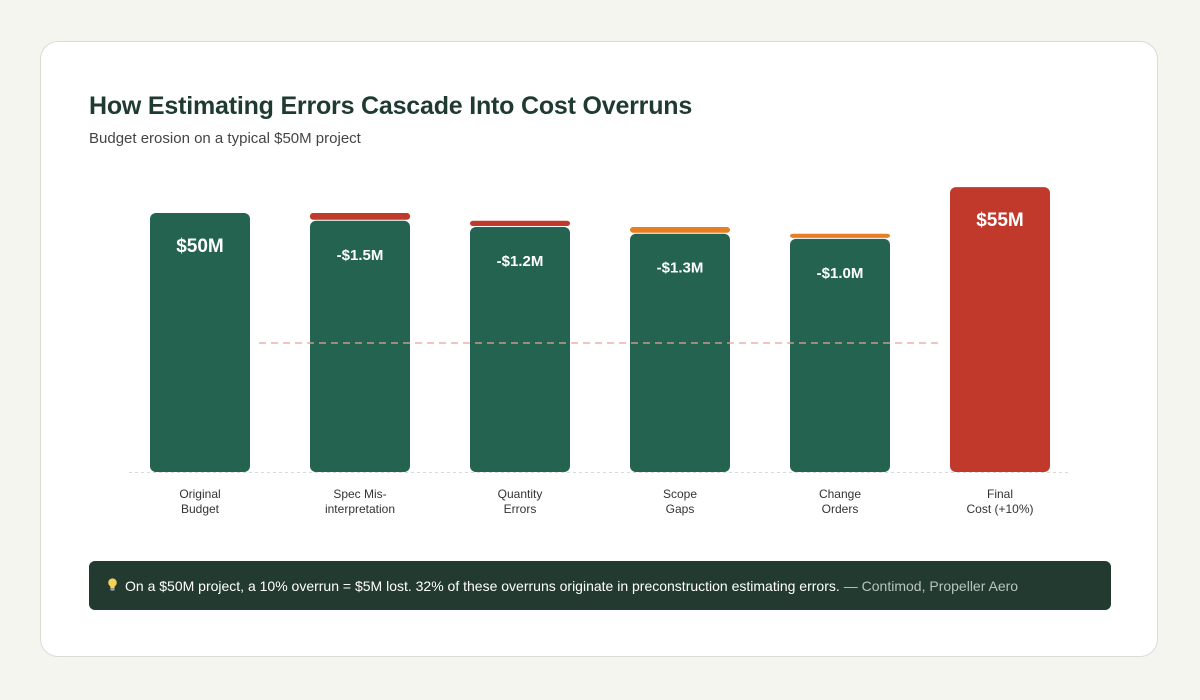  I want to click on lightbulb-icon, so click(112, 584).